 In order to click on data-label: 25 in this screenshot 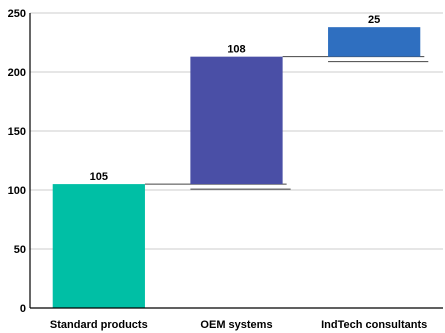, I will do `click(374, 20)`.